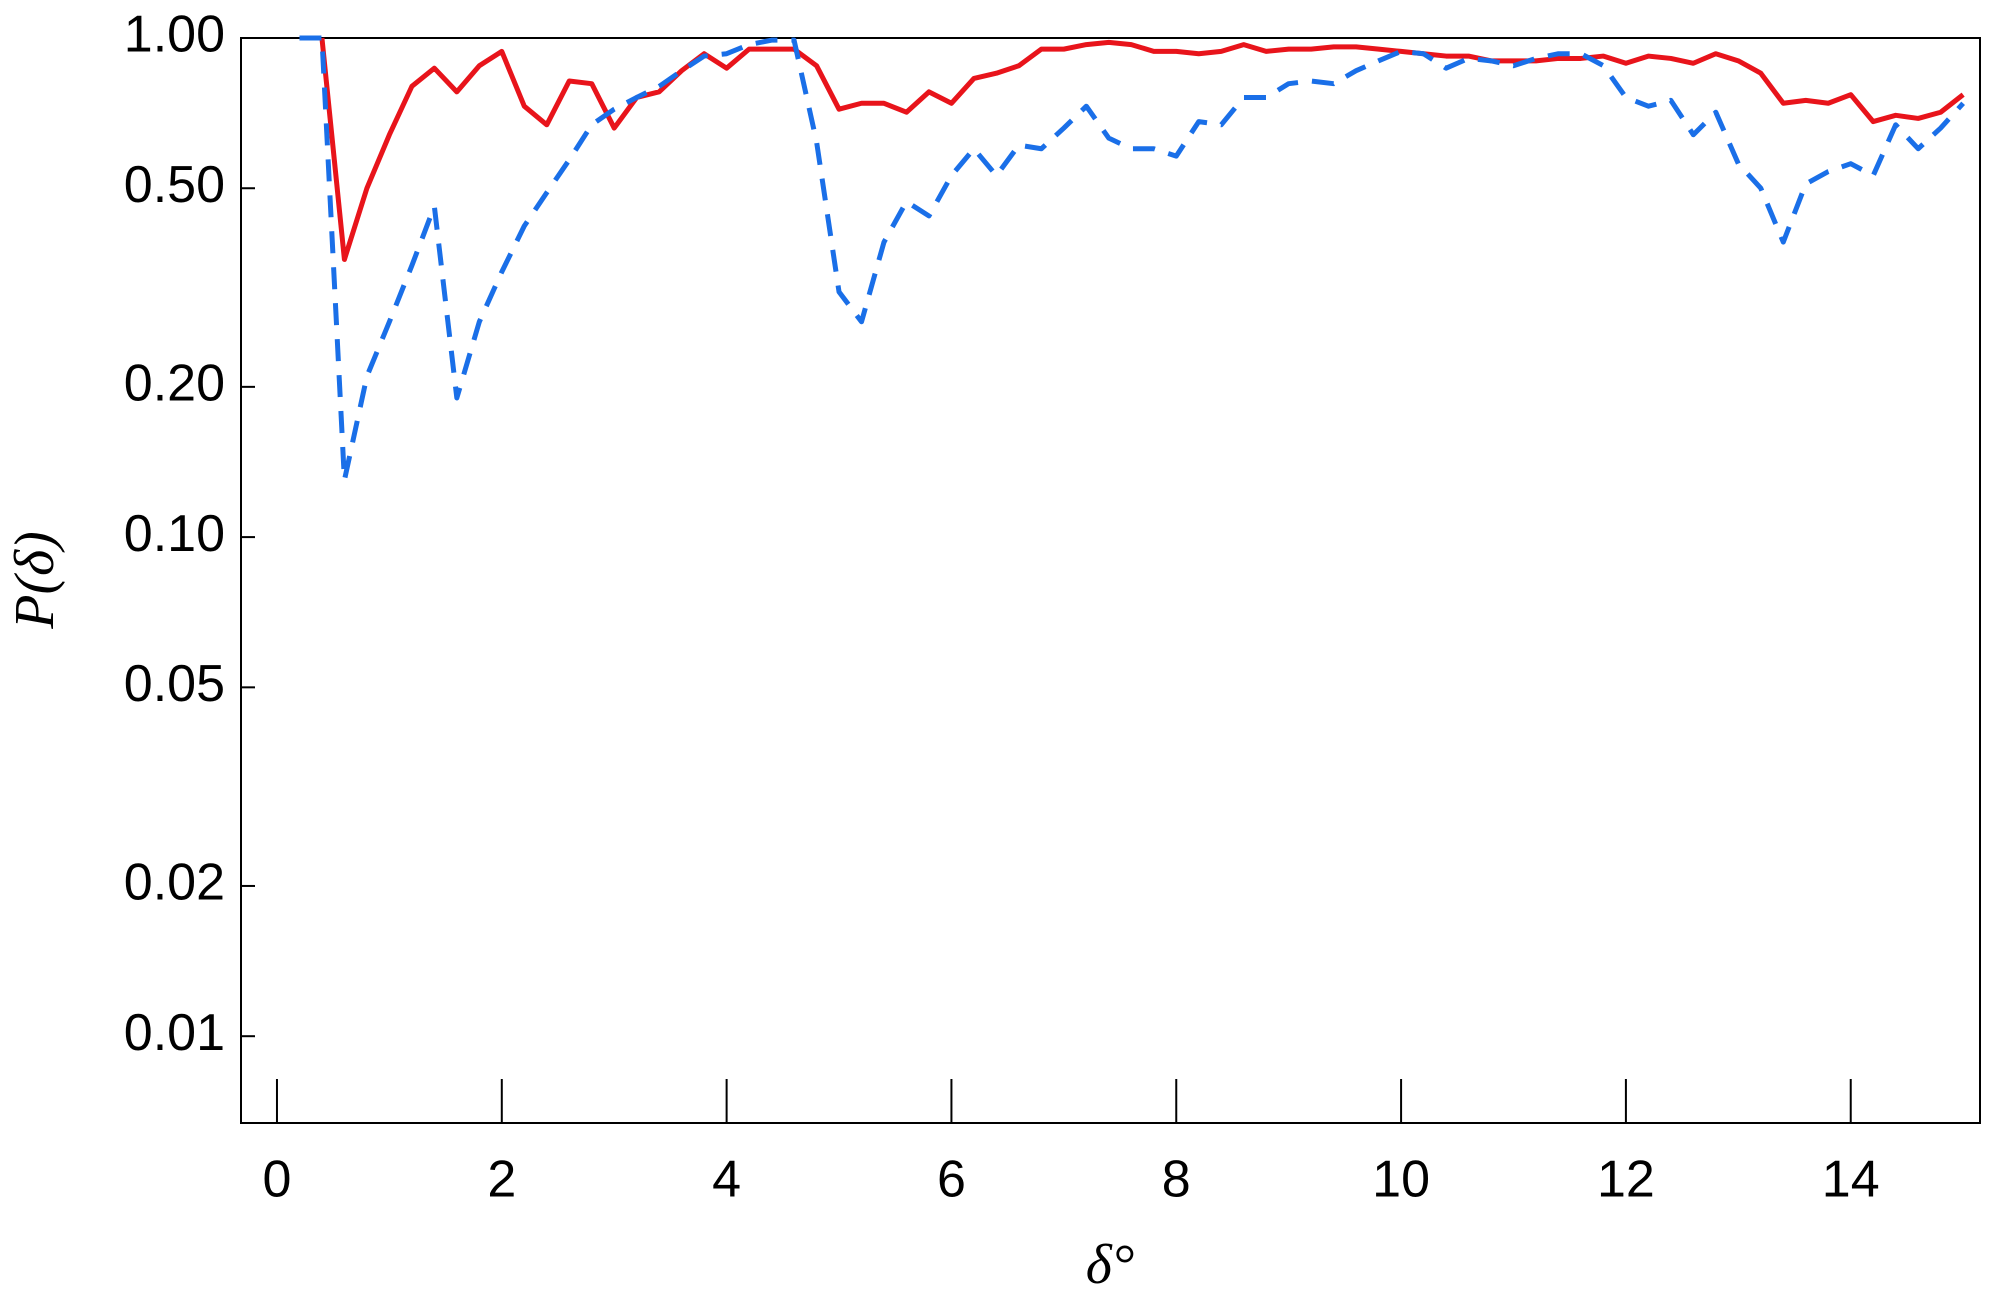 The width and height of the screenshot is (2000, 1312). Describe the element at coordinates (951, 1180) in the screenshot. I see `x-tick-label: 6` at that location.